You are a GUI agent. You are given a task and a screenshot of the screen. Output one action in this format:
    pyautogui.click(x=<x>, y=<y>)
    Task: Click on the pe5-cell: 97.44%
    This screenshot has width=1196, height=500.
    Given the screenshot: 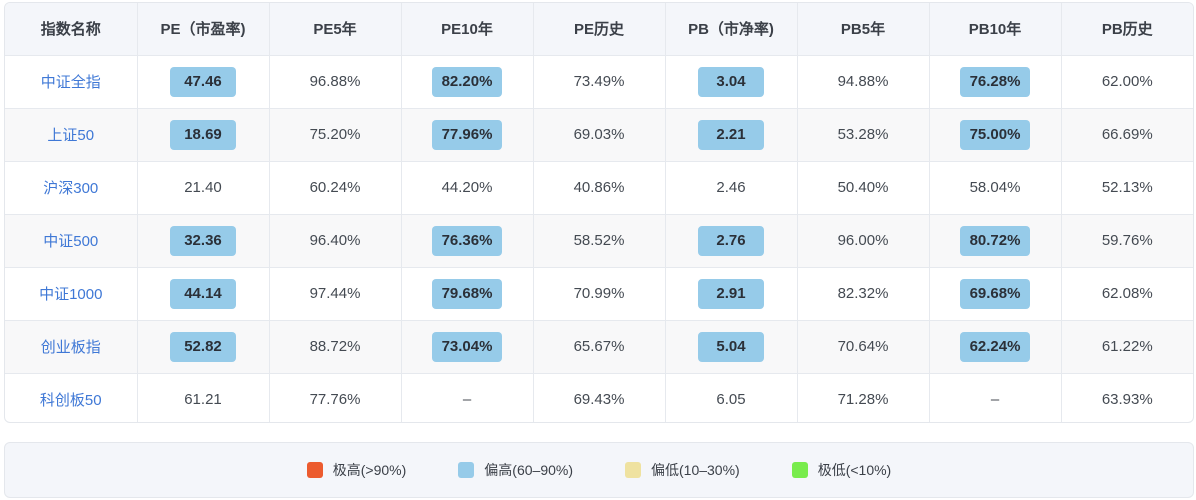 What is the action you would take?
    pyautogui.click(x=335, y=294)
    